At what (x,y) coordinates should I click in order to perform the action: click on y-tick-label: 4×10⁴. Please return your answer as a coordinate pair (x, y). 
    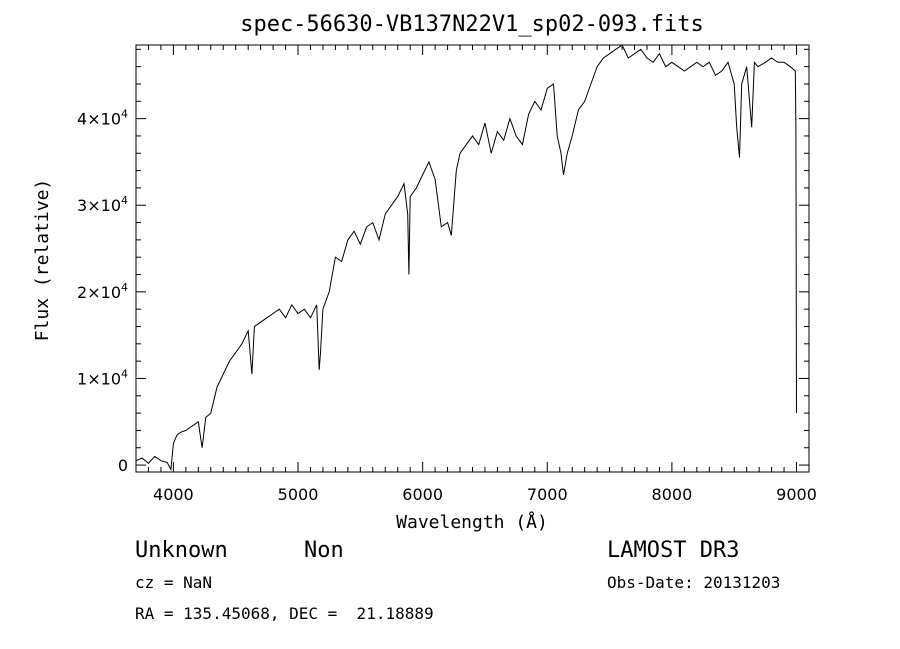
    Looking at the image, I should click on (102, 118).